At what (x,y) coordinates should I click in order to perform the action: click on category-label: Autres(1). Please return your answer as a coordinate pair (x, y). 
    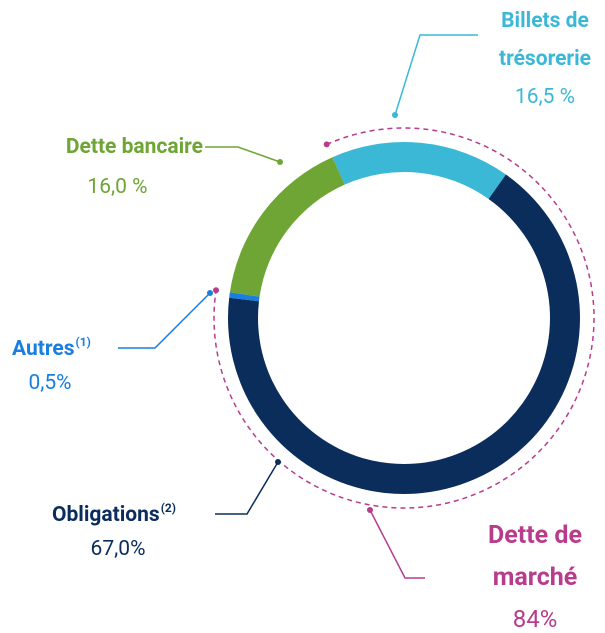
    Looking at the image, I should click on (51, 345).